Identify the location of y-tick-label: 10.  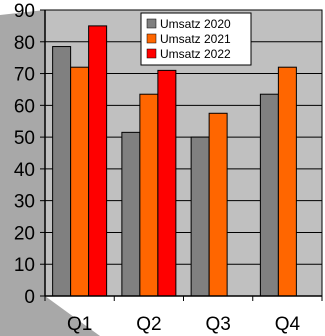
(24, 265).